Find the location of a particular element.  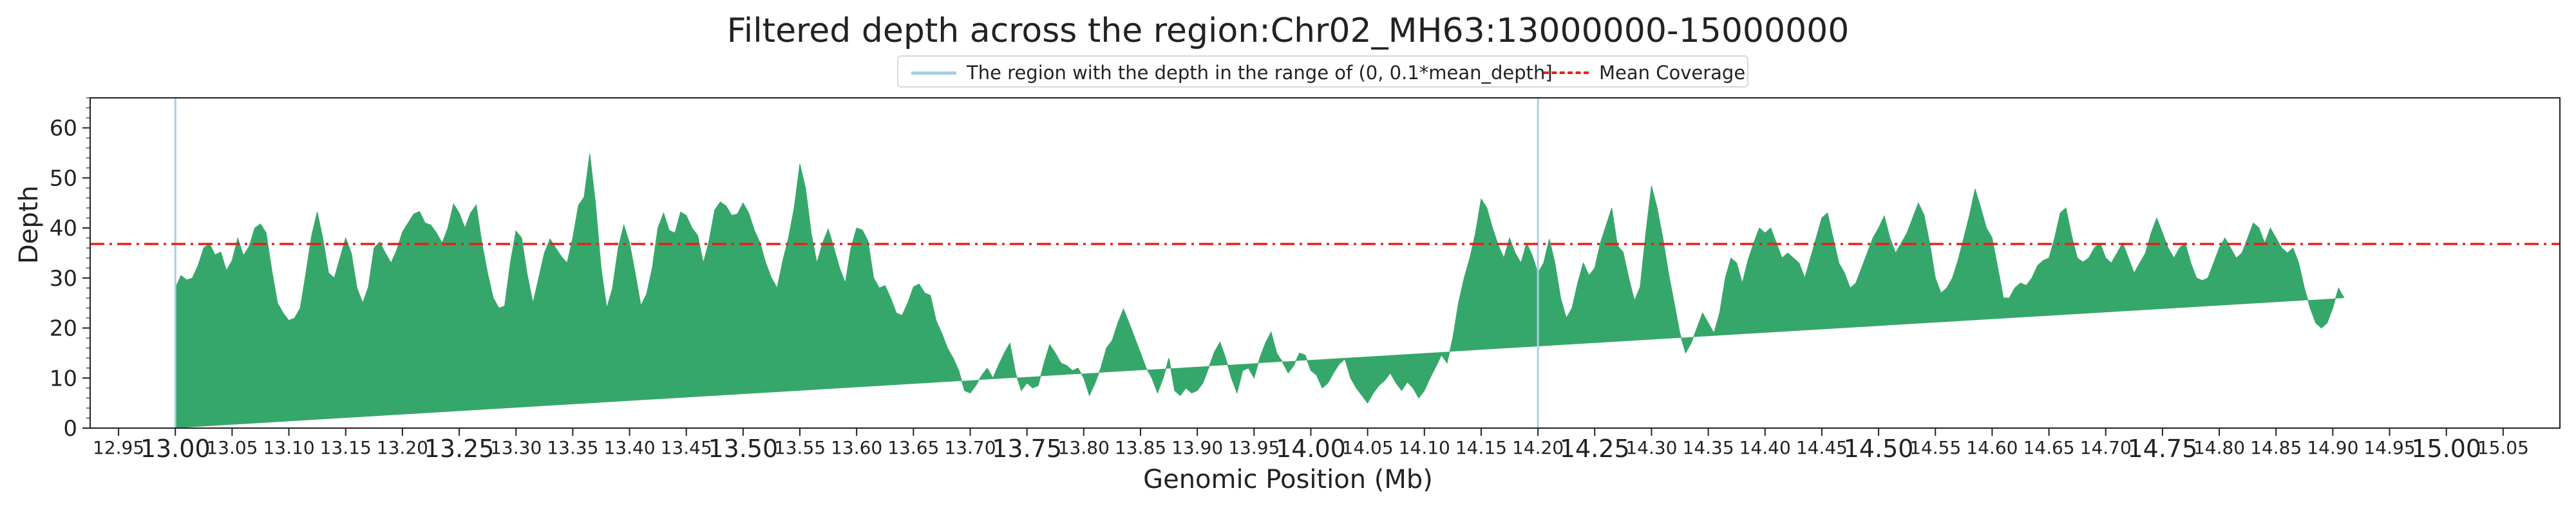

x-tick-label: 13.85 is located at coordinates (1140, 448).